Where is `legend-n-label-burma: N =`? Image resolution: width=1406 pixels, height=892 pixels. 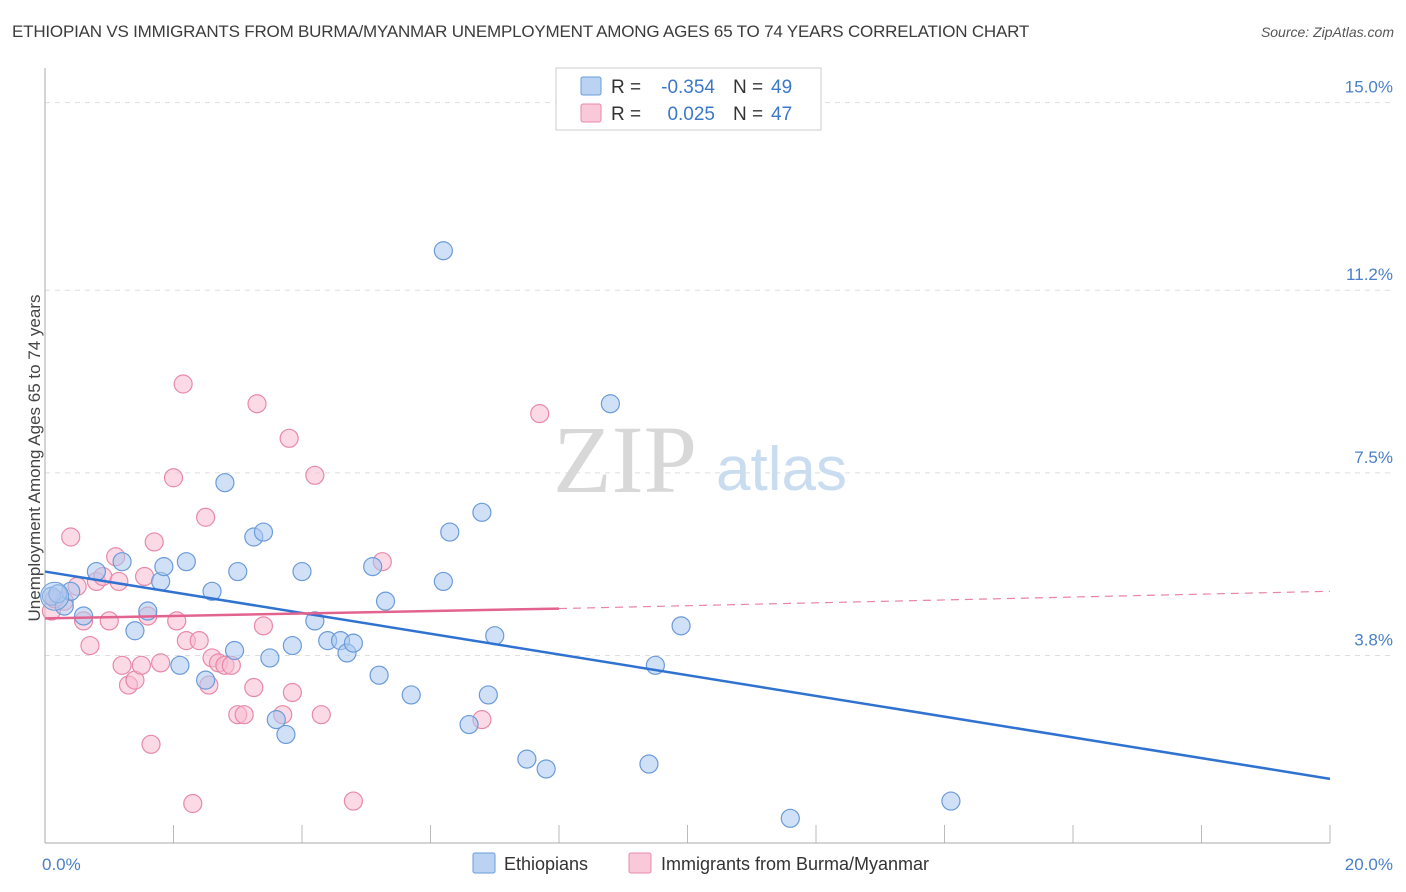
legend-n-label-burma: N = is located at coordinates (748, 114).